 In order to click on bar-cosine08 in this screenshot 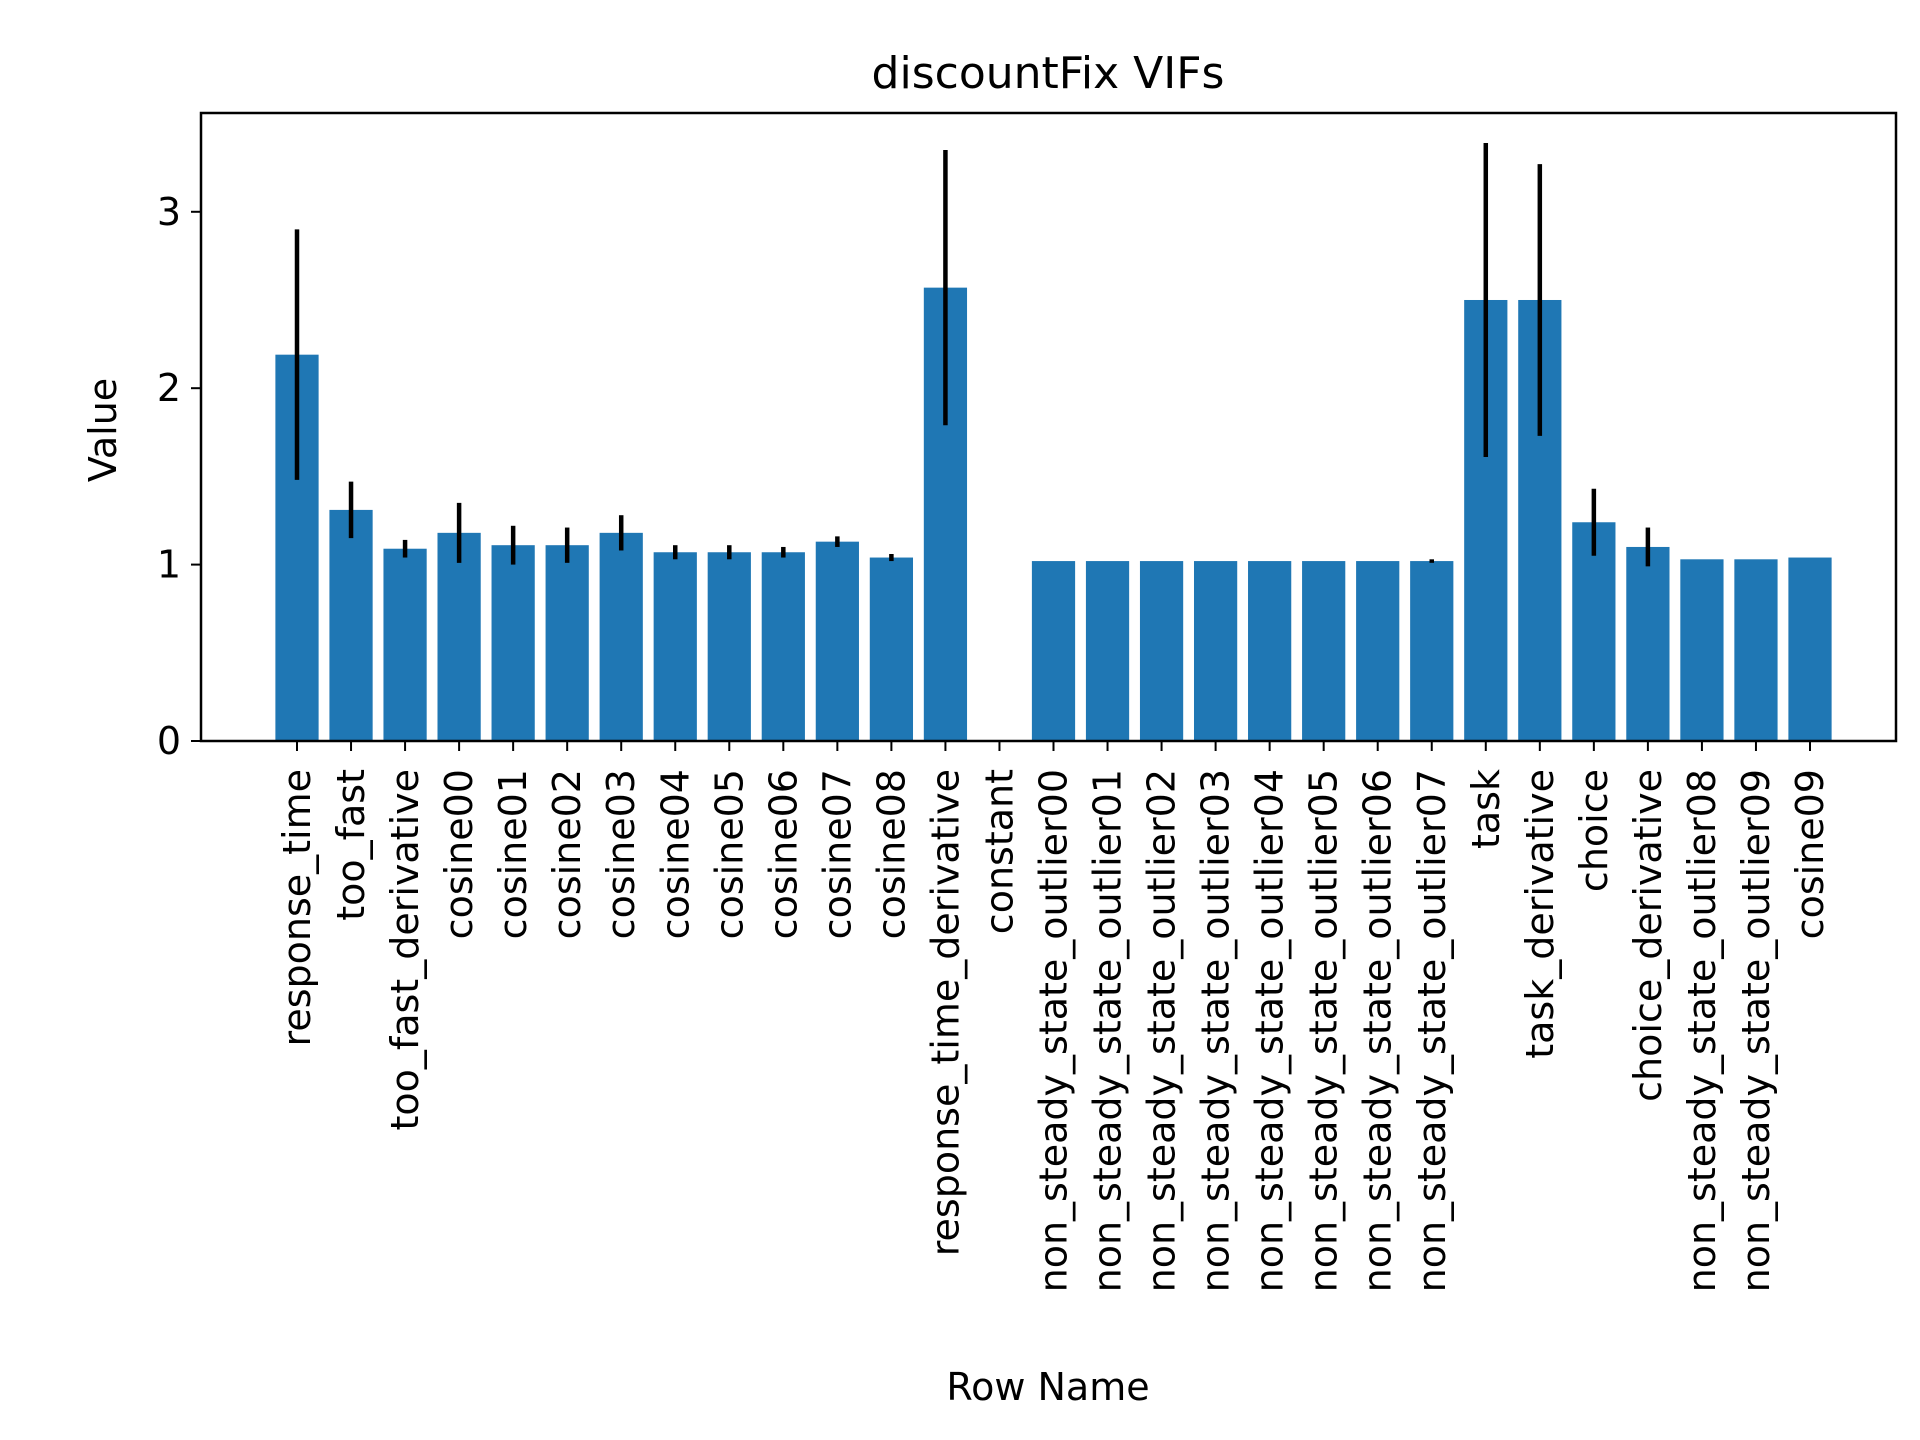, I will do `click(891, 649)`.